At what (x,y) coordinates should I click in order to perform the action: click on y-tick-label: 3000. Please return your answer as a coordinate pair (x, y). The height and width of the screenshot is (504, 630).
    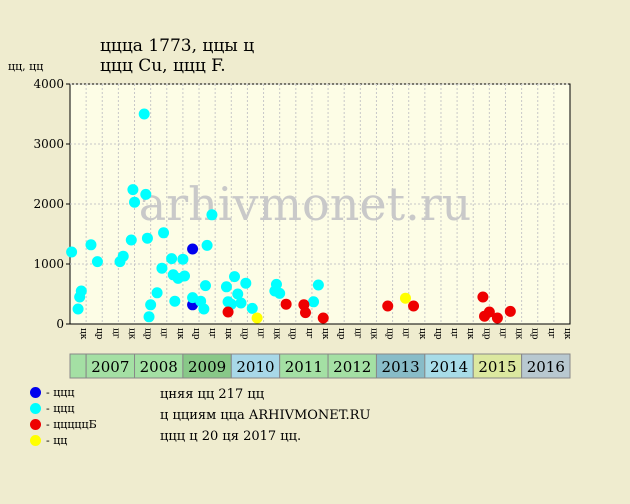
    Looking at the image, I should click on (48, 144).